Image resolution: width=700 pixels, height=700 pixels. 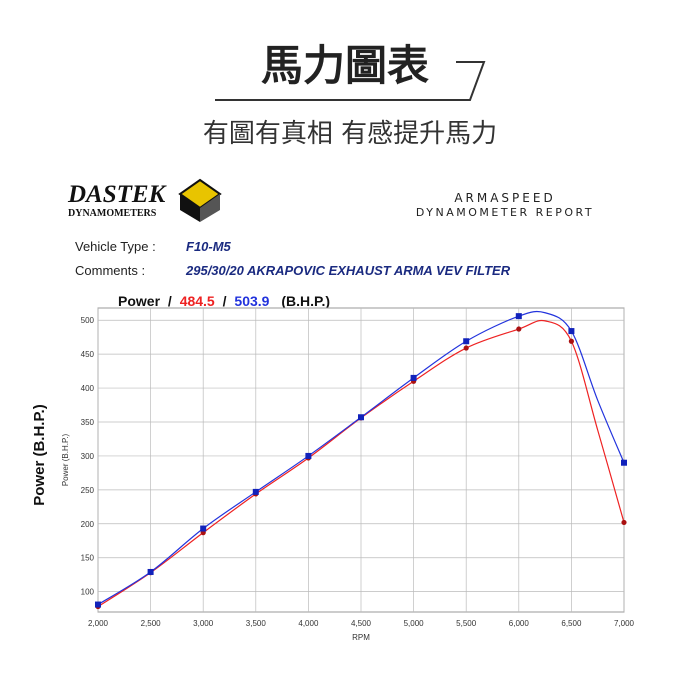 What do you see at coordinates (200, 200) in the screenshot?
I see `brand-logo` at bounding box center [200, 200].